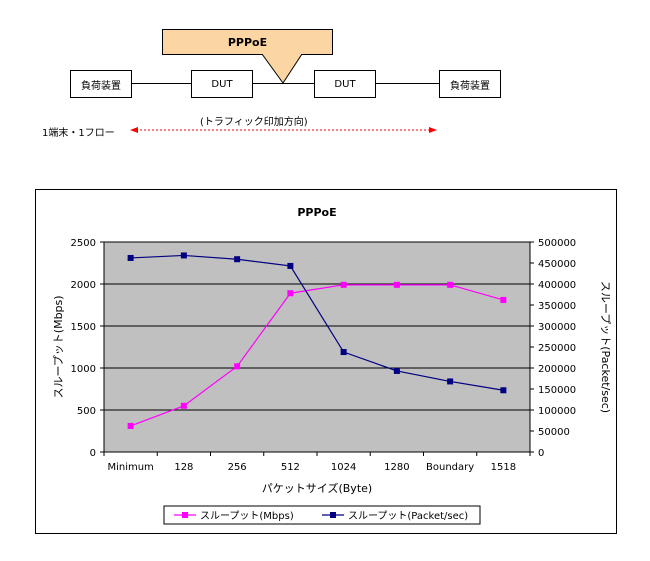 This screenshot has height=561, width=650. Describe the element at coordinates (557, 306) in the screenshot. I see `y2-tick-label: 350000` at that location.